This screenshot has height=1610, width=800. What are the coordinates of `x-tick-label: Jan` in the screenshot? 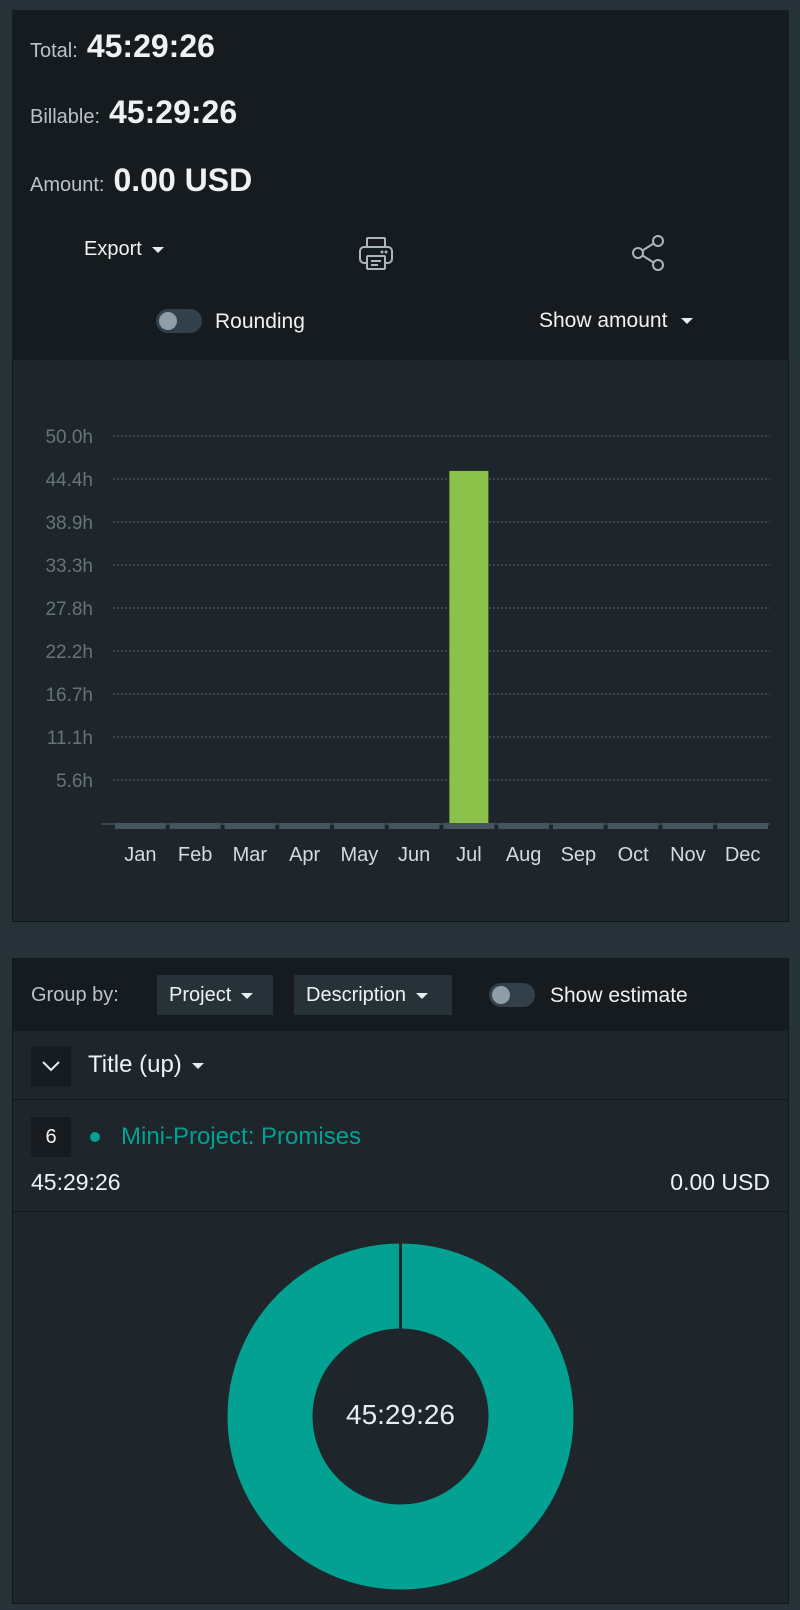 It's located at (140, 855).